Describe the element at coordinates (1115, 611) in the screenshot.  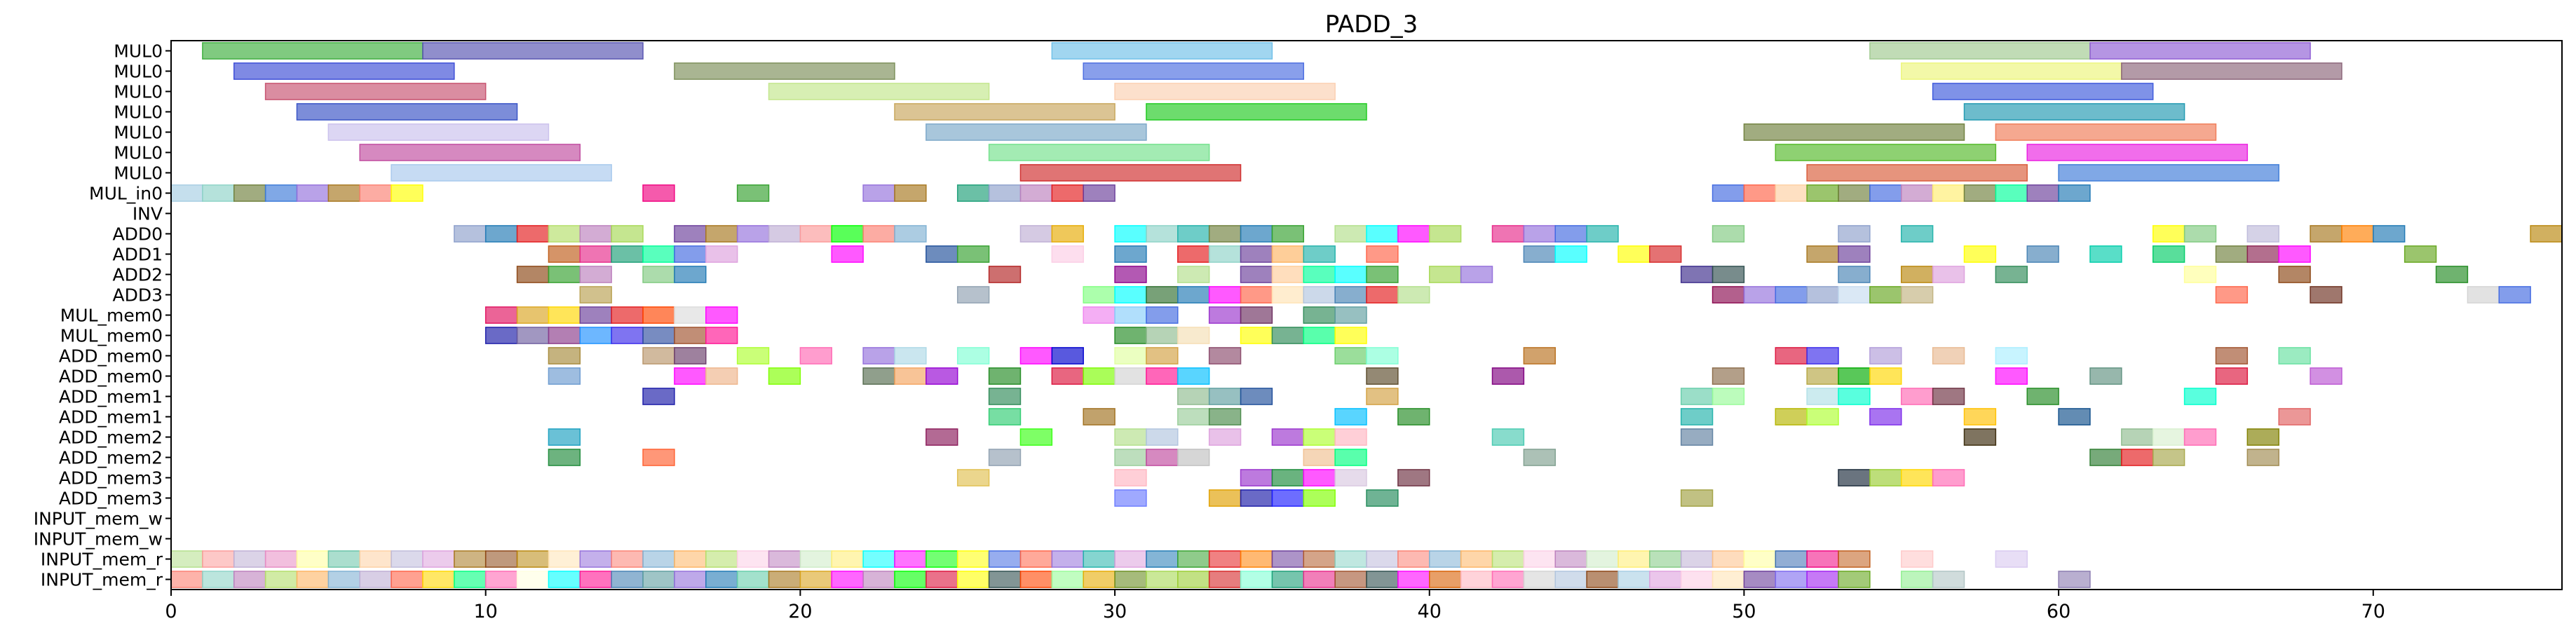
I see `x-tick-label: 30` at that location.